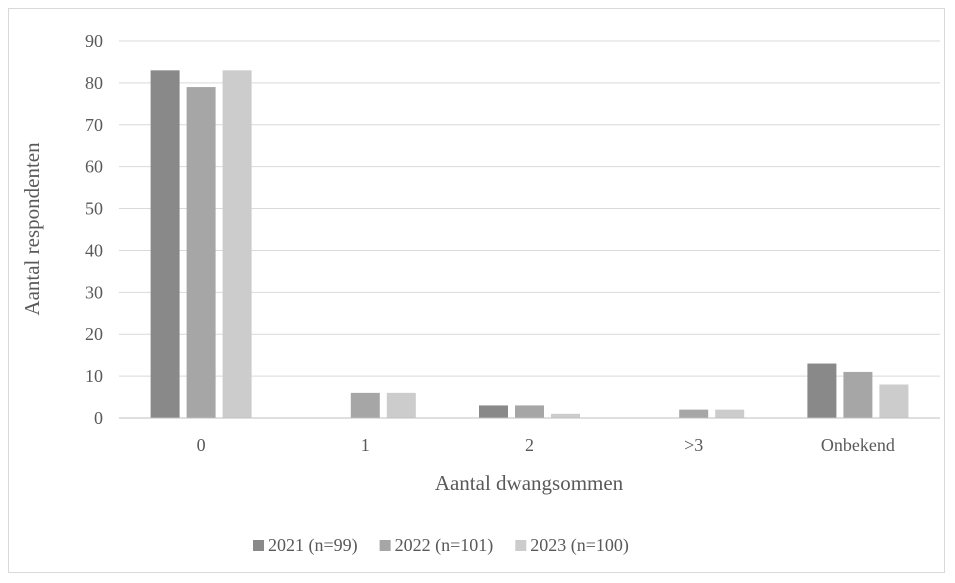 Image resolution: width=955 pixels, height=583 pixels. Describe the element at coordinates (94, 125) in the screenshot. I see `y-tick-label: 70` at that location.